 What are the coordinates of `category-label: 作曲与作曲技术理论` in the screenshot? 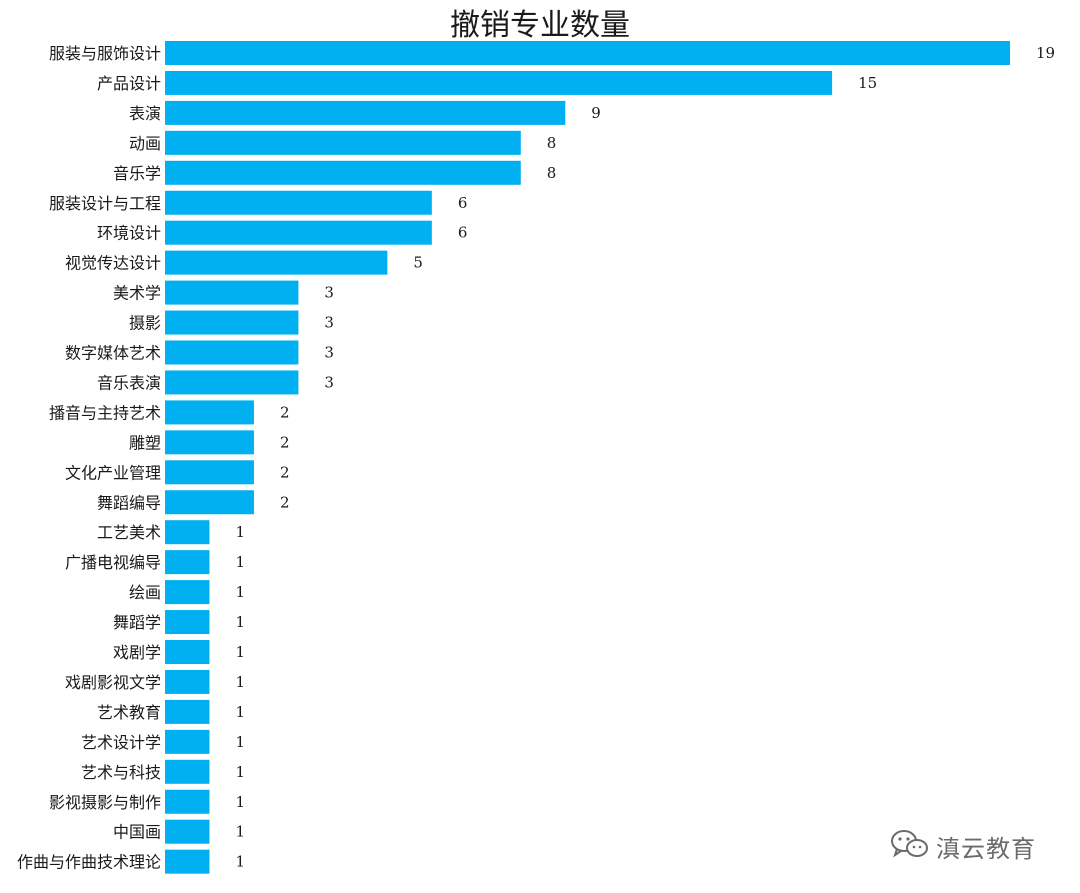 It's located at (89, 862).